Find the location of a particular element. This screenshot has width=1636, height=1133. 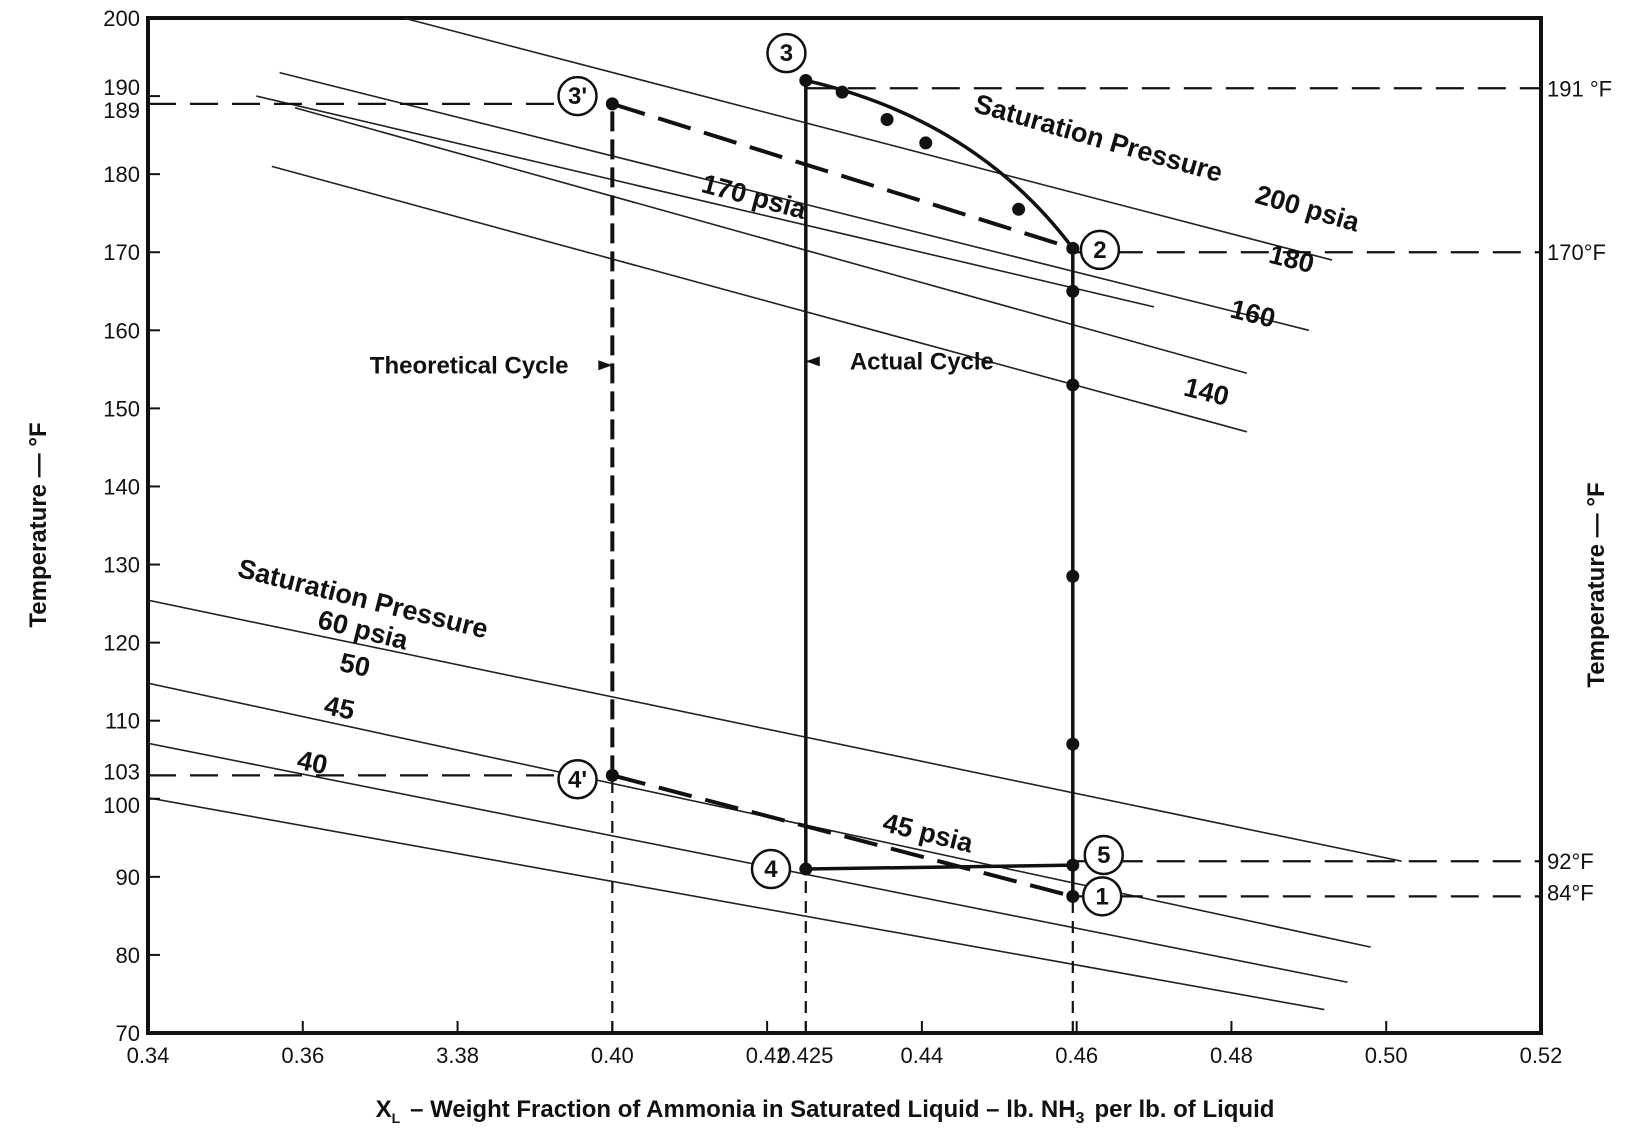

state-point-label-0: 1 is located at coordinates (1102, 896).